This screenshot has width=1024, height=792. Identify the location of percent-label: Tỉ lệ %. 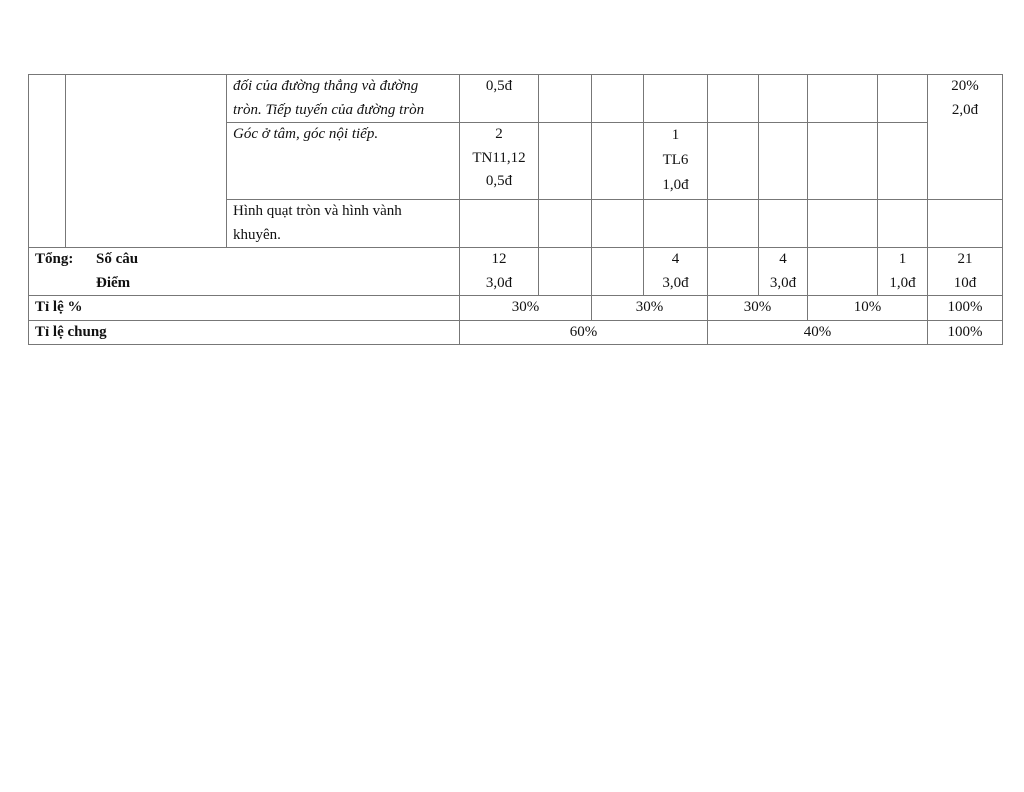
(244, 308).